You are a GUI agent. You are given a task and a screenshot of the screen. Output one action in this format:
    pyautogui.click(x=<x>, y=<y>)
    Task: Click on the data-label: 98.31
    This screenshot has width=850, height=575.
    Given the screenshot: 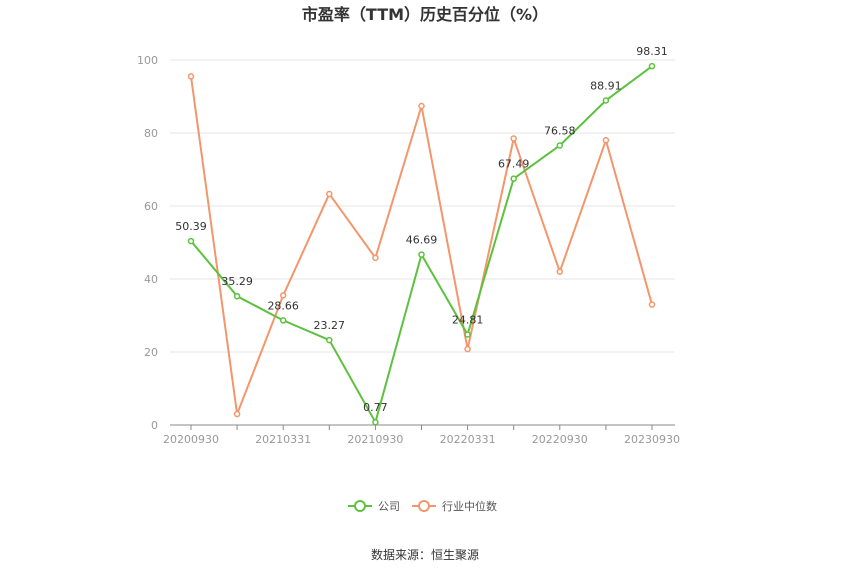 What is the action you would take?
    pyautogui.click(x=652, y=51)
    